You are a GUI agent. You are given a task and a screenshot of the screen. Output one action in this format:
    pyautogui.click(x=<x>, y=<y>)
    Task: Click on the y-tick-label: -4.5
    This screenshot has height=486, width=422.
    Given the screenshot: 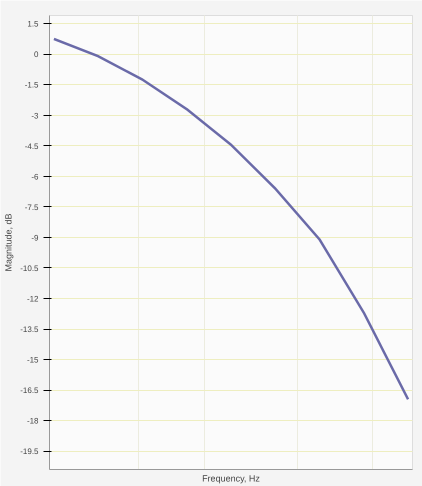 What is the action you would take?
    pyautogui.click(x=32, y=146)
    